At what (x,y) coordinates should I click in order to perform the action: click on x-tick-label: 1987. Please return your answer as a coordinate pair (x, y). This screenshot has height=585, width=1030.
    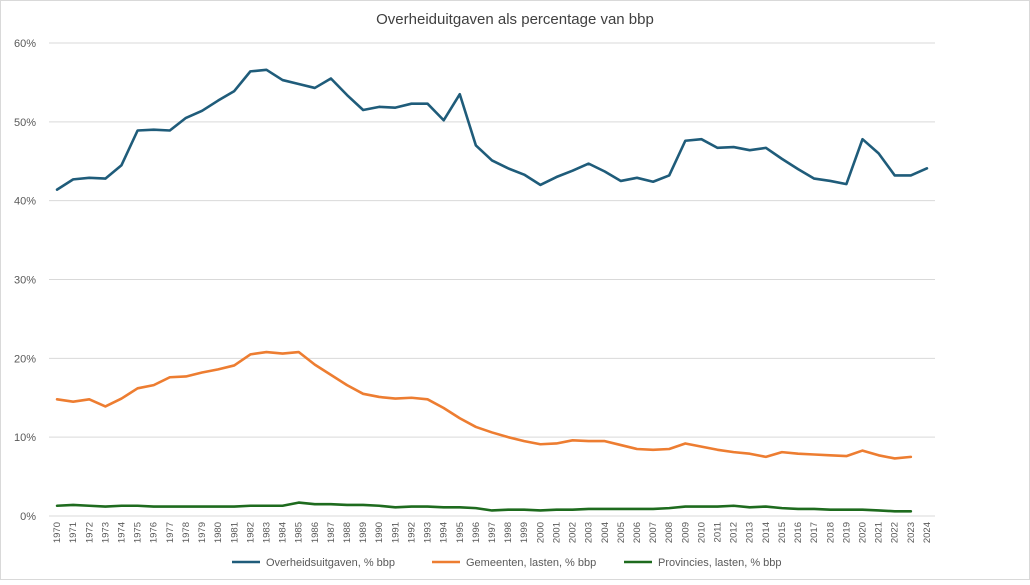
    Looking at the image, I should click on (331, 532).